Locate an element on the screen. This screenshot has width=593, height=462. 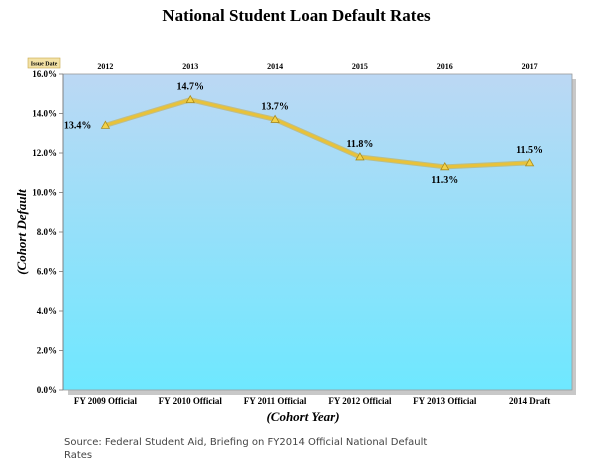
y-tick-label: 10.0% is located at coordinates (44, 193).